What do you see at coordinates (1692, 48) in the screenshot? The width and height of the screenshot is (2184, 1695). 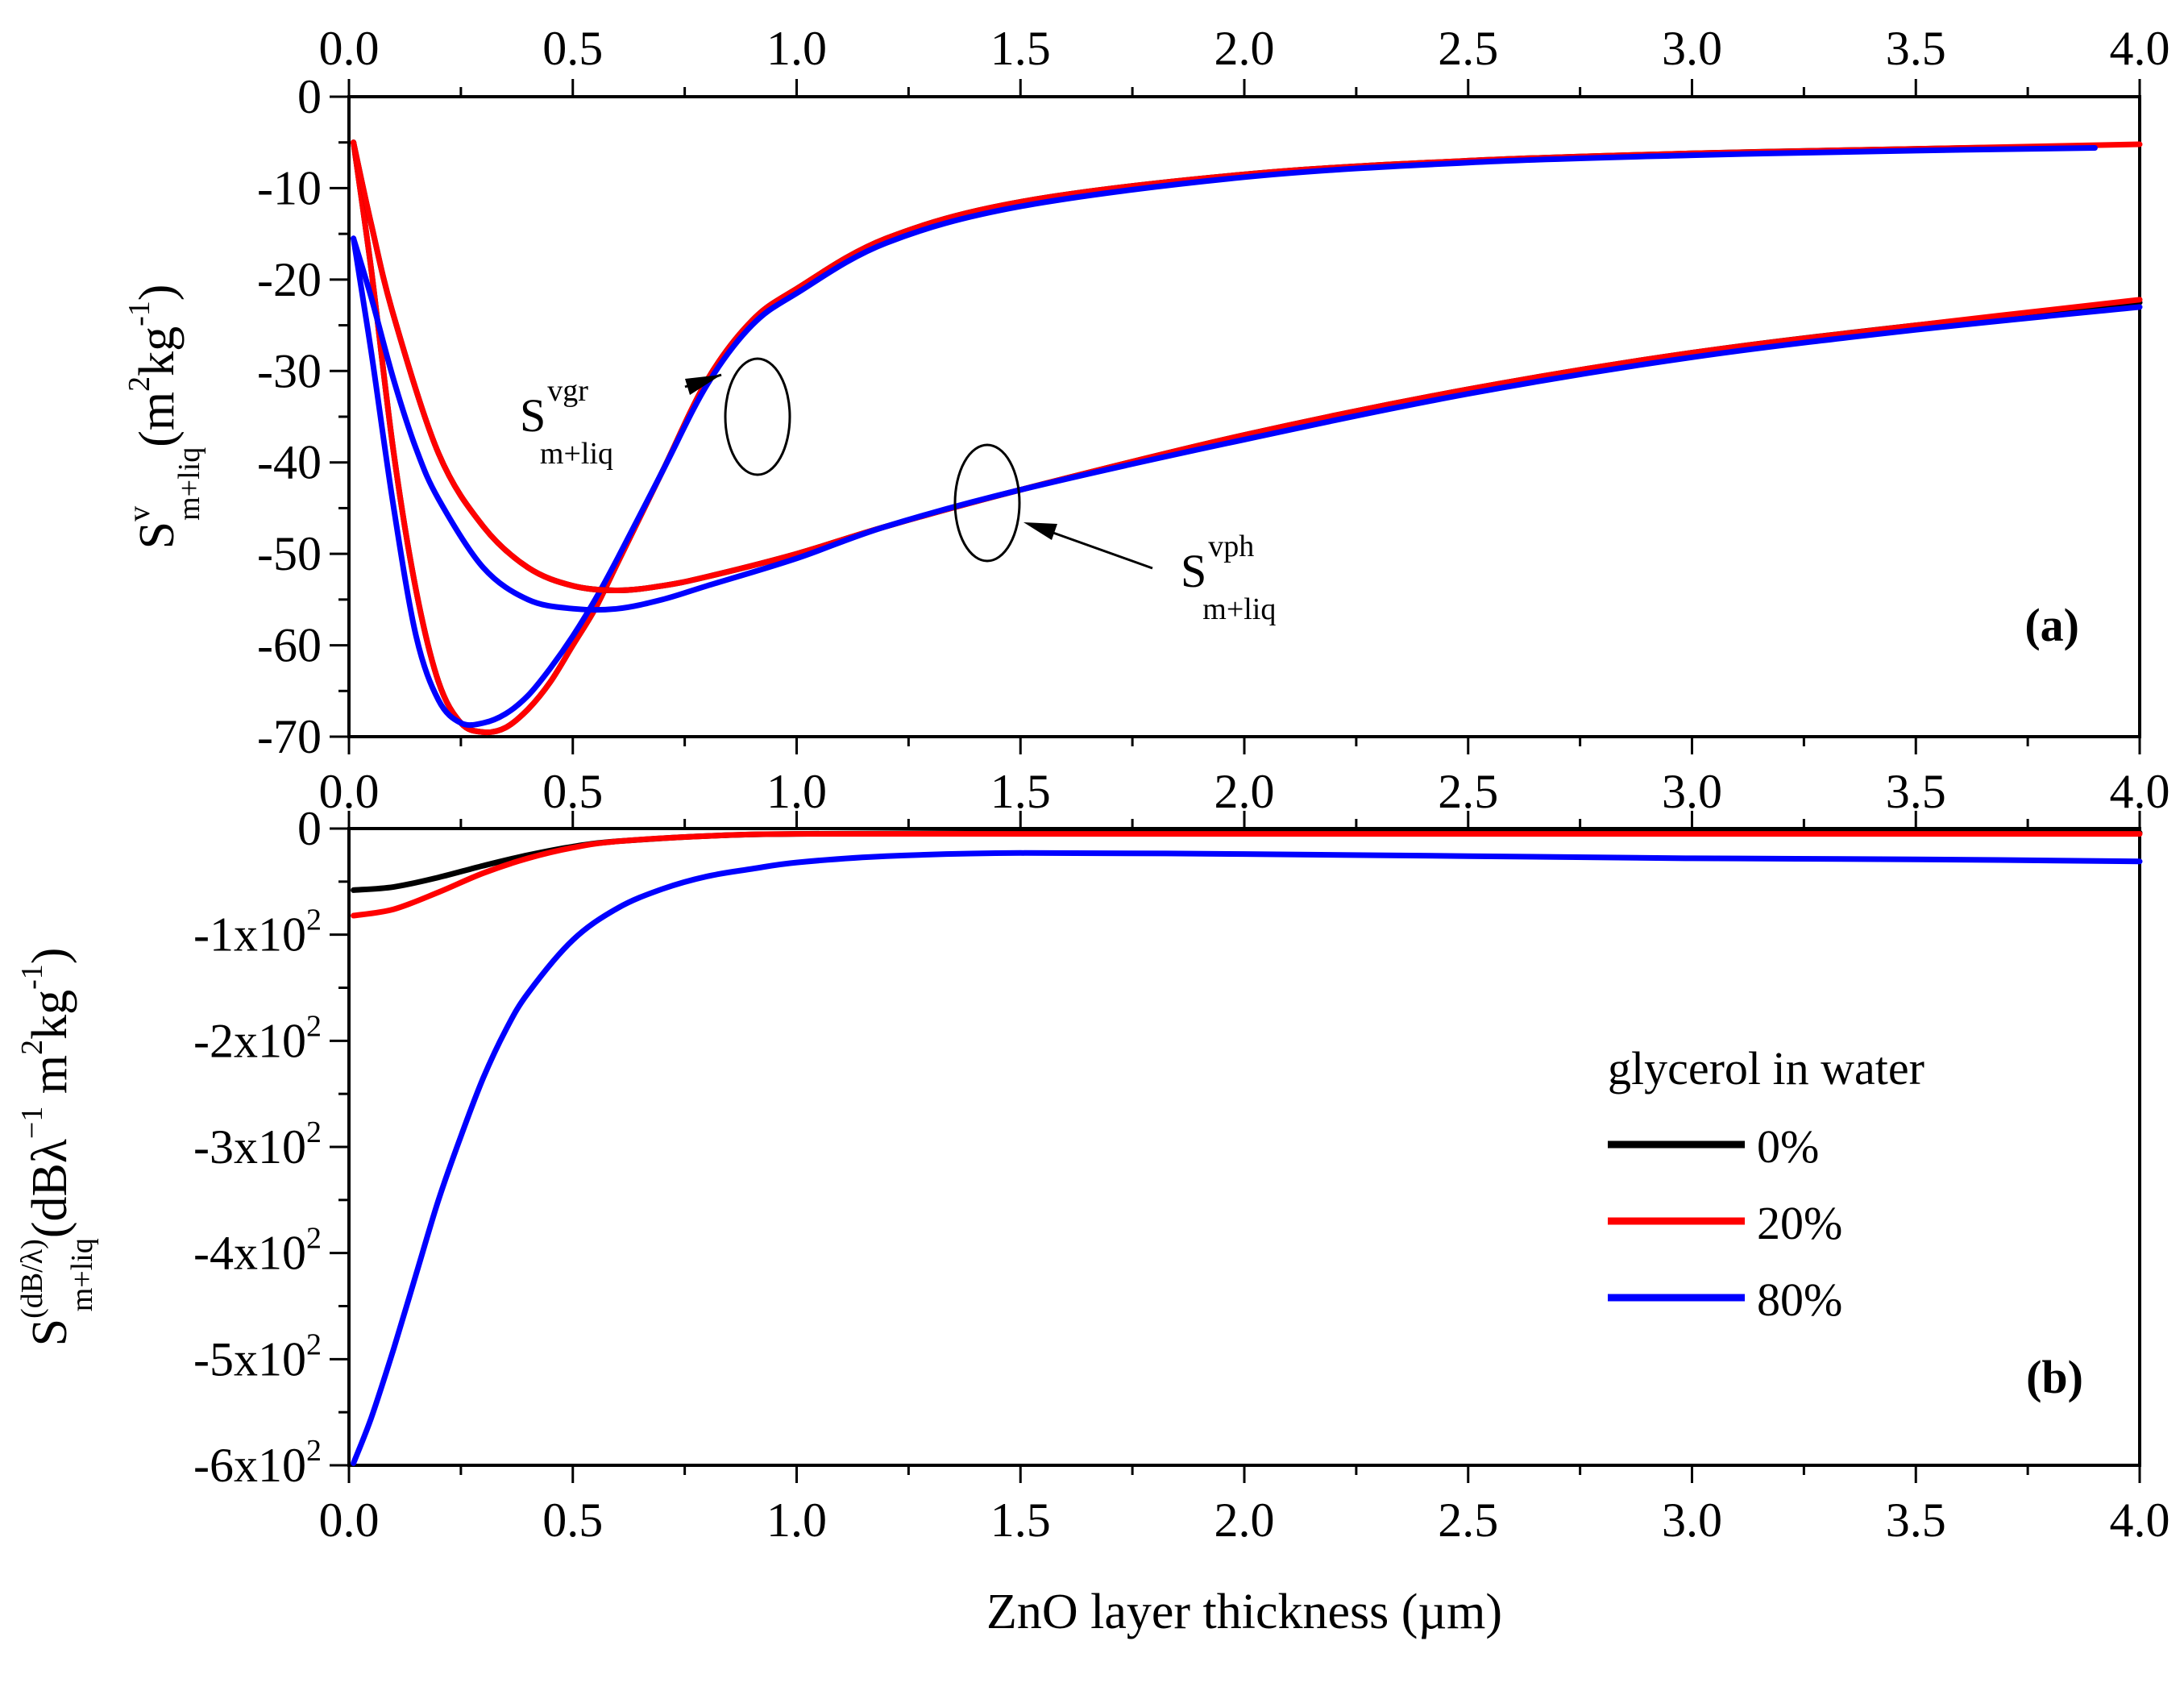 I see `x-tick-label-top: 3.0` at bounding box center [1692, 48].